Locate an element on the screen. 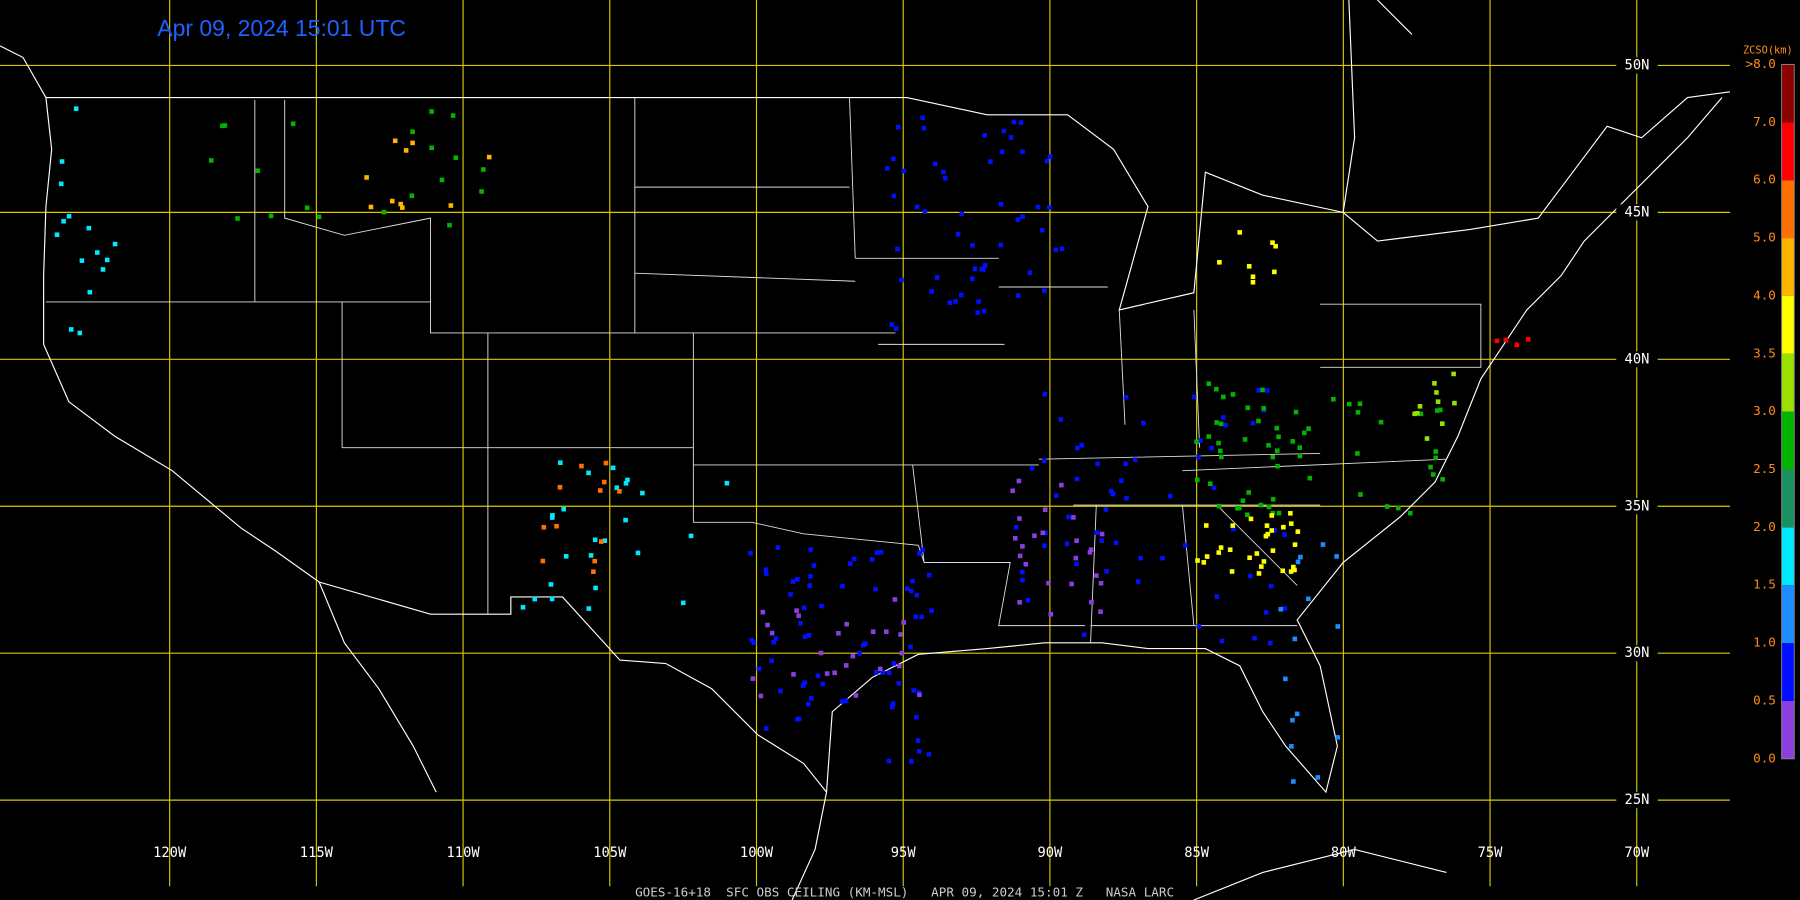 This screenshot has height=900, width=1800. legend-label: 3.5 is located at coordinates (1764, 352).